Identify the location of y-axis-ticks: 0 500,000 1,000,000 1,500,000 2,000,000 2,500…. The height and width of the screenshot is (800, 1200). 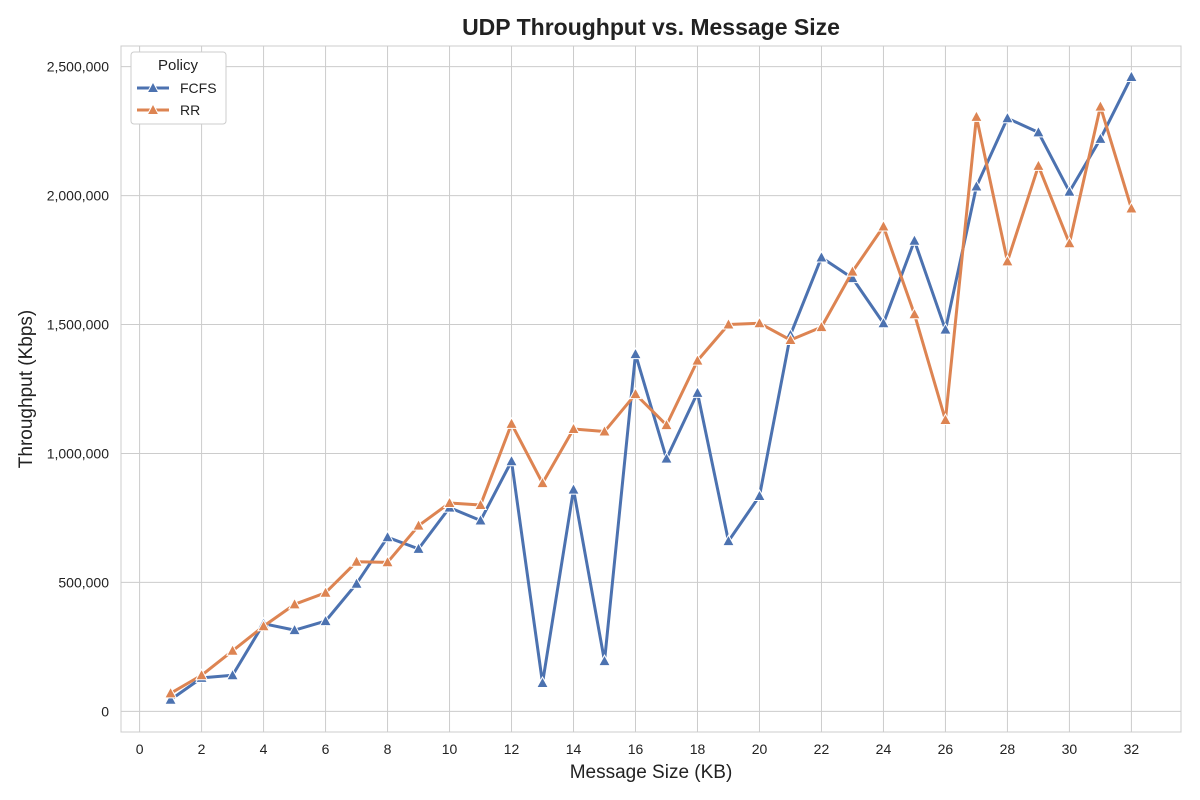
(78, 389).